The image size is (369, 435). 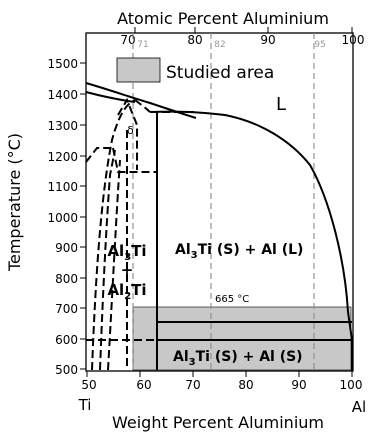 I want to click on y-tick-1400: 1400, so click(x=62, y=95).